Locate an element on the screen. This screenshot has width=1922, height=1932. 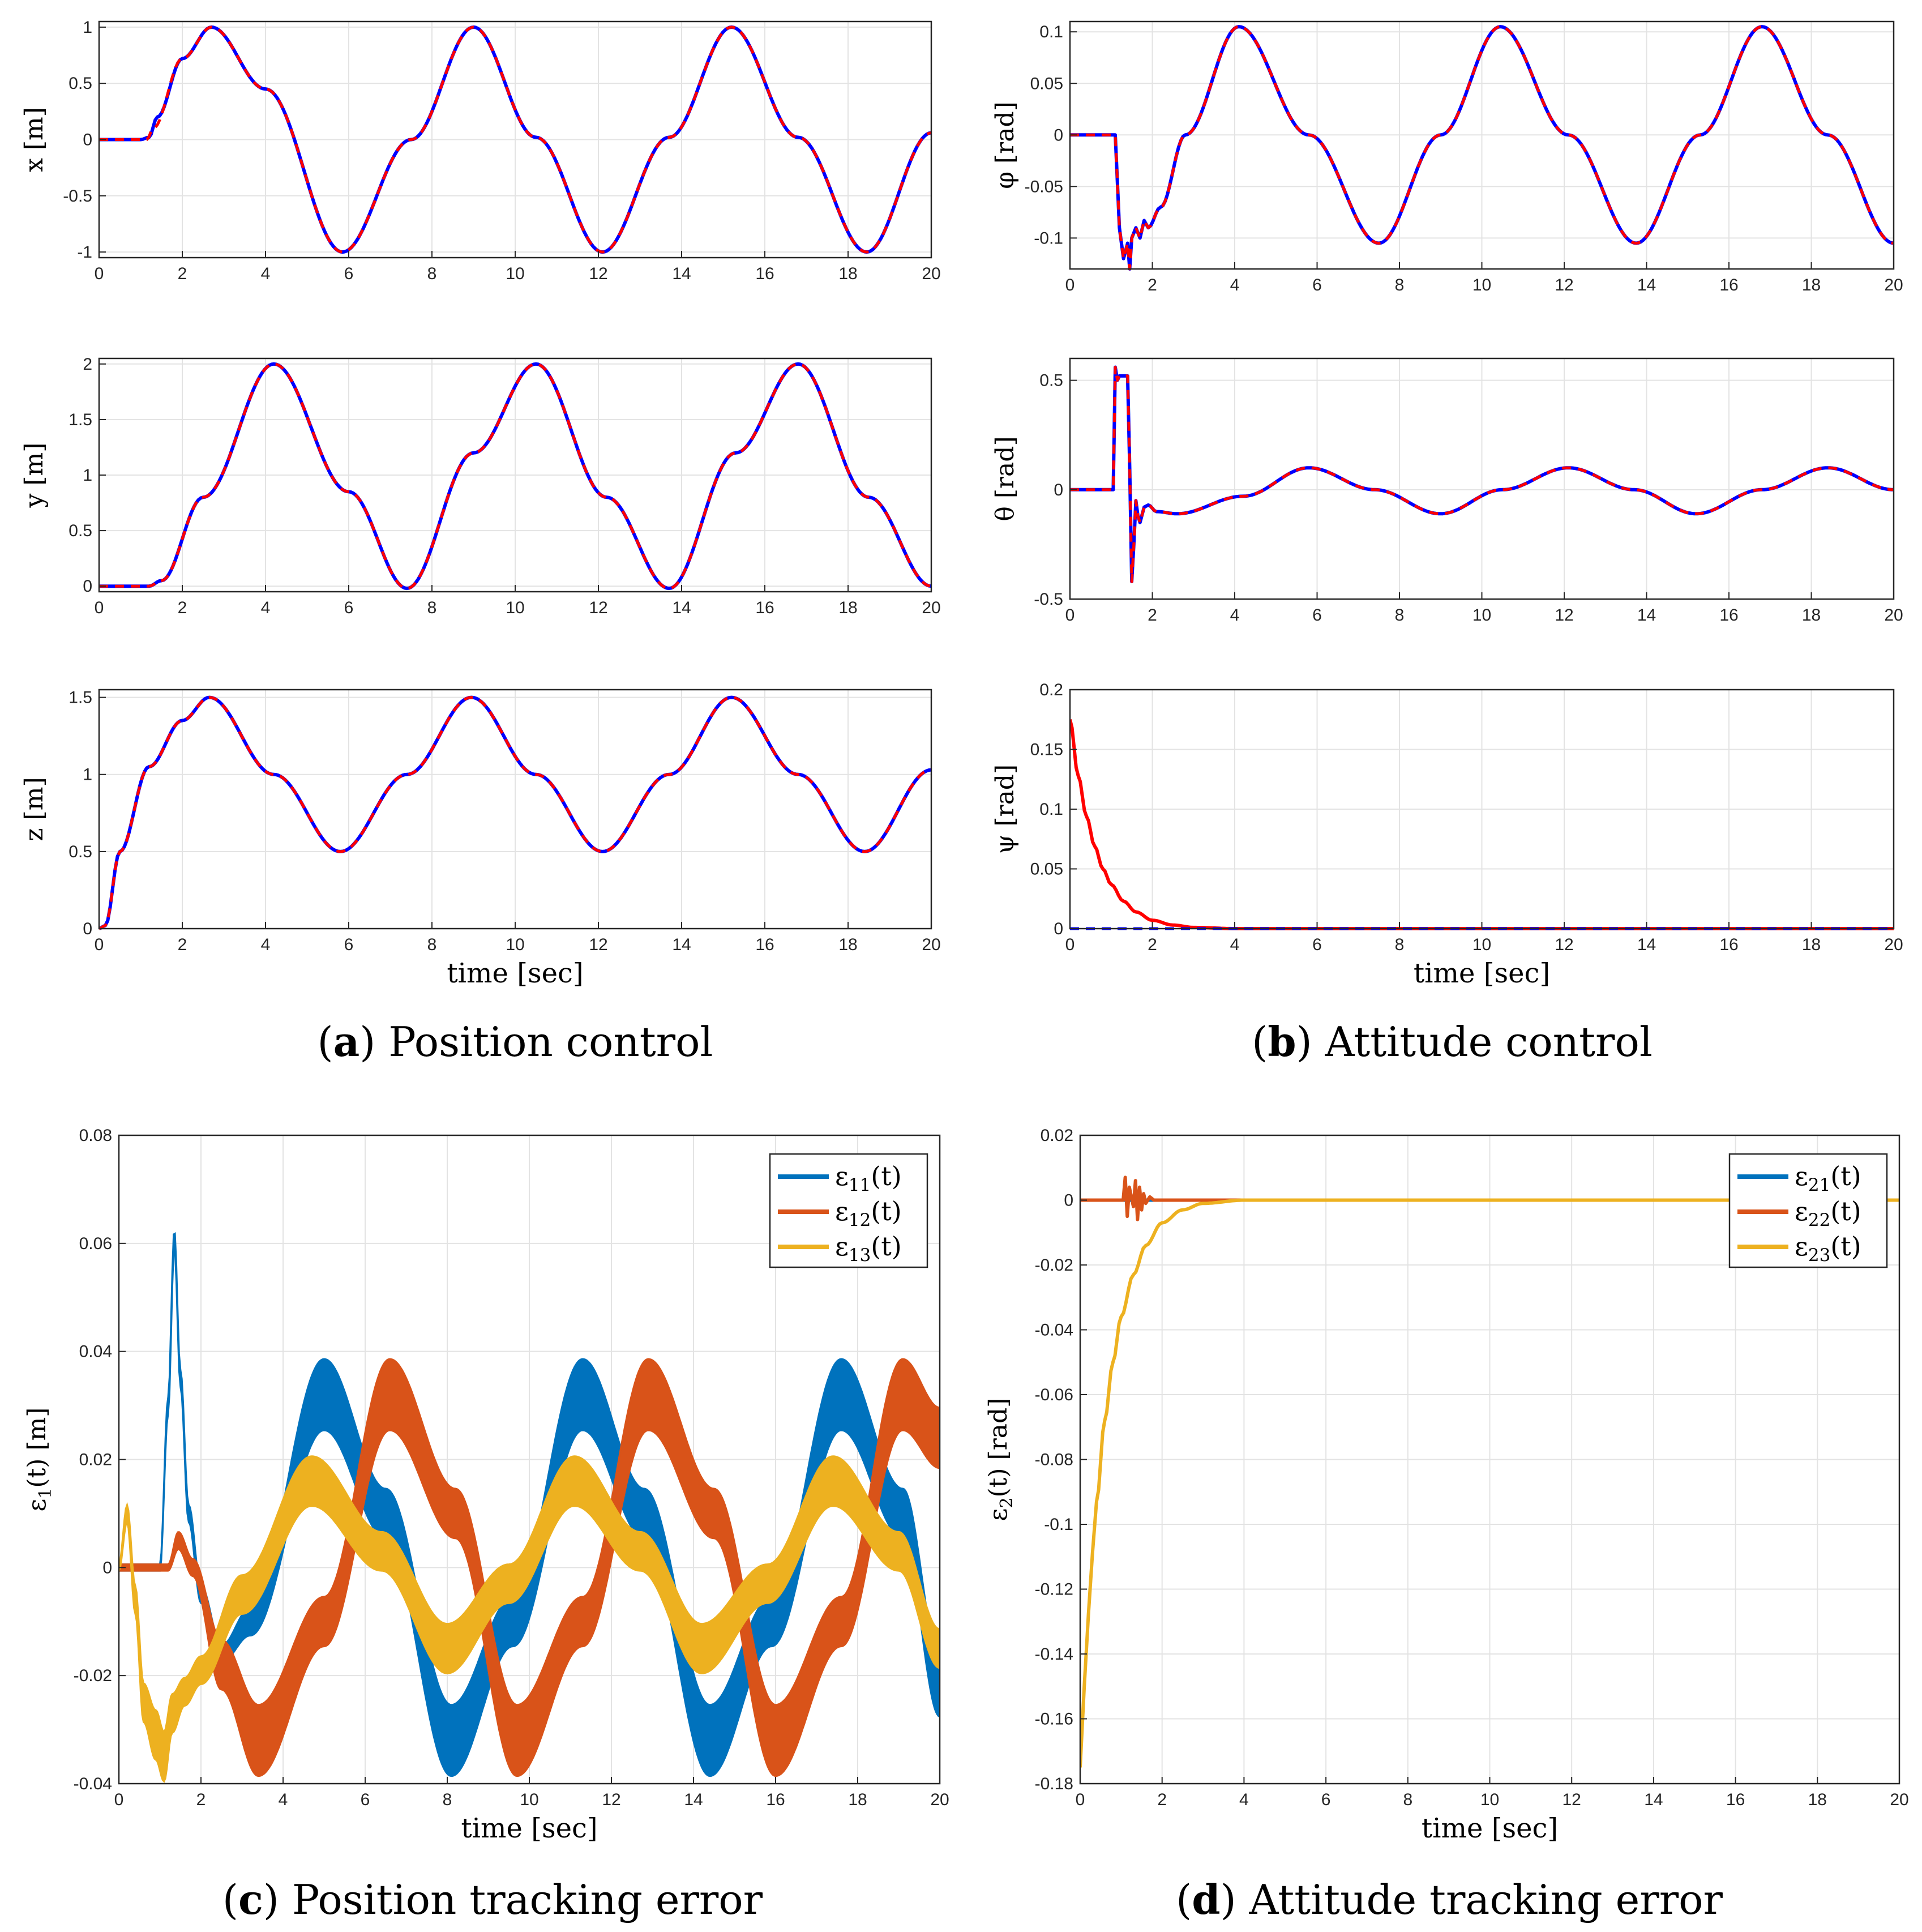
y-tick-label: -0.08 is located at coordinates (1054, 1460).